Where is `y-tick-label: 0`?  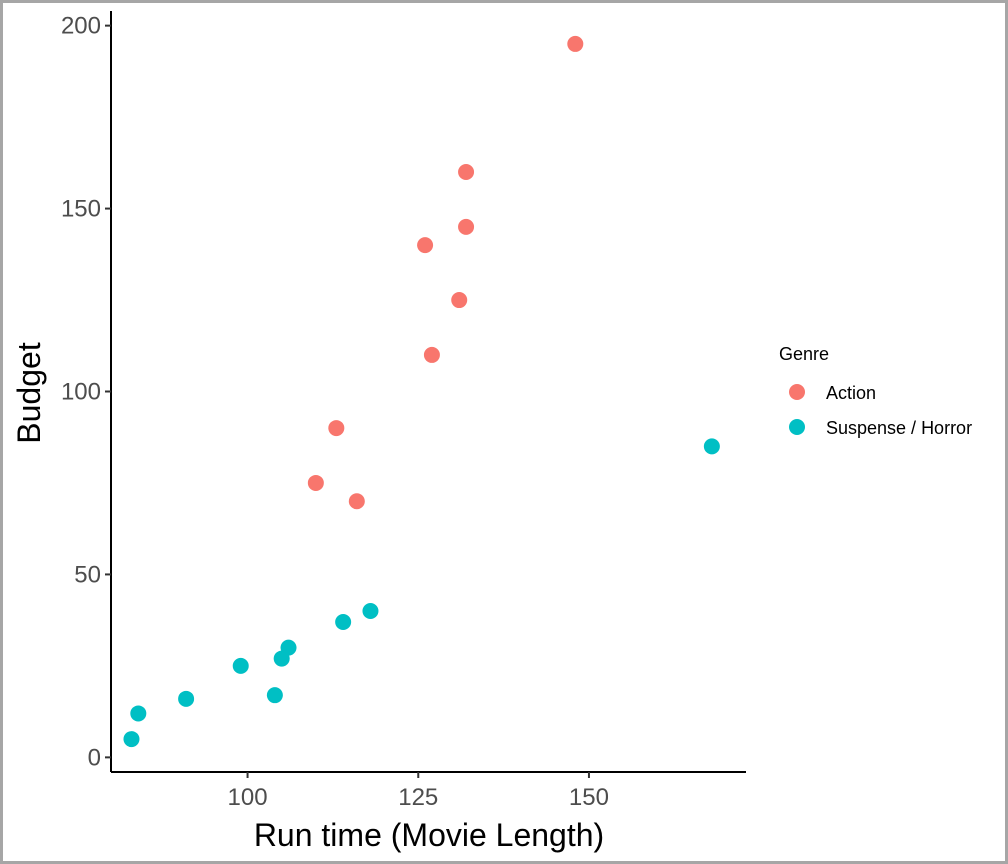 y-tick-label: 0 is located at coordinates (94, 757).